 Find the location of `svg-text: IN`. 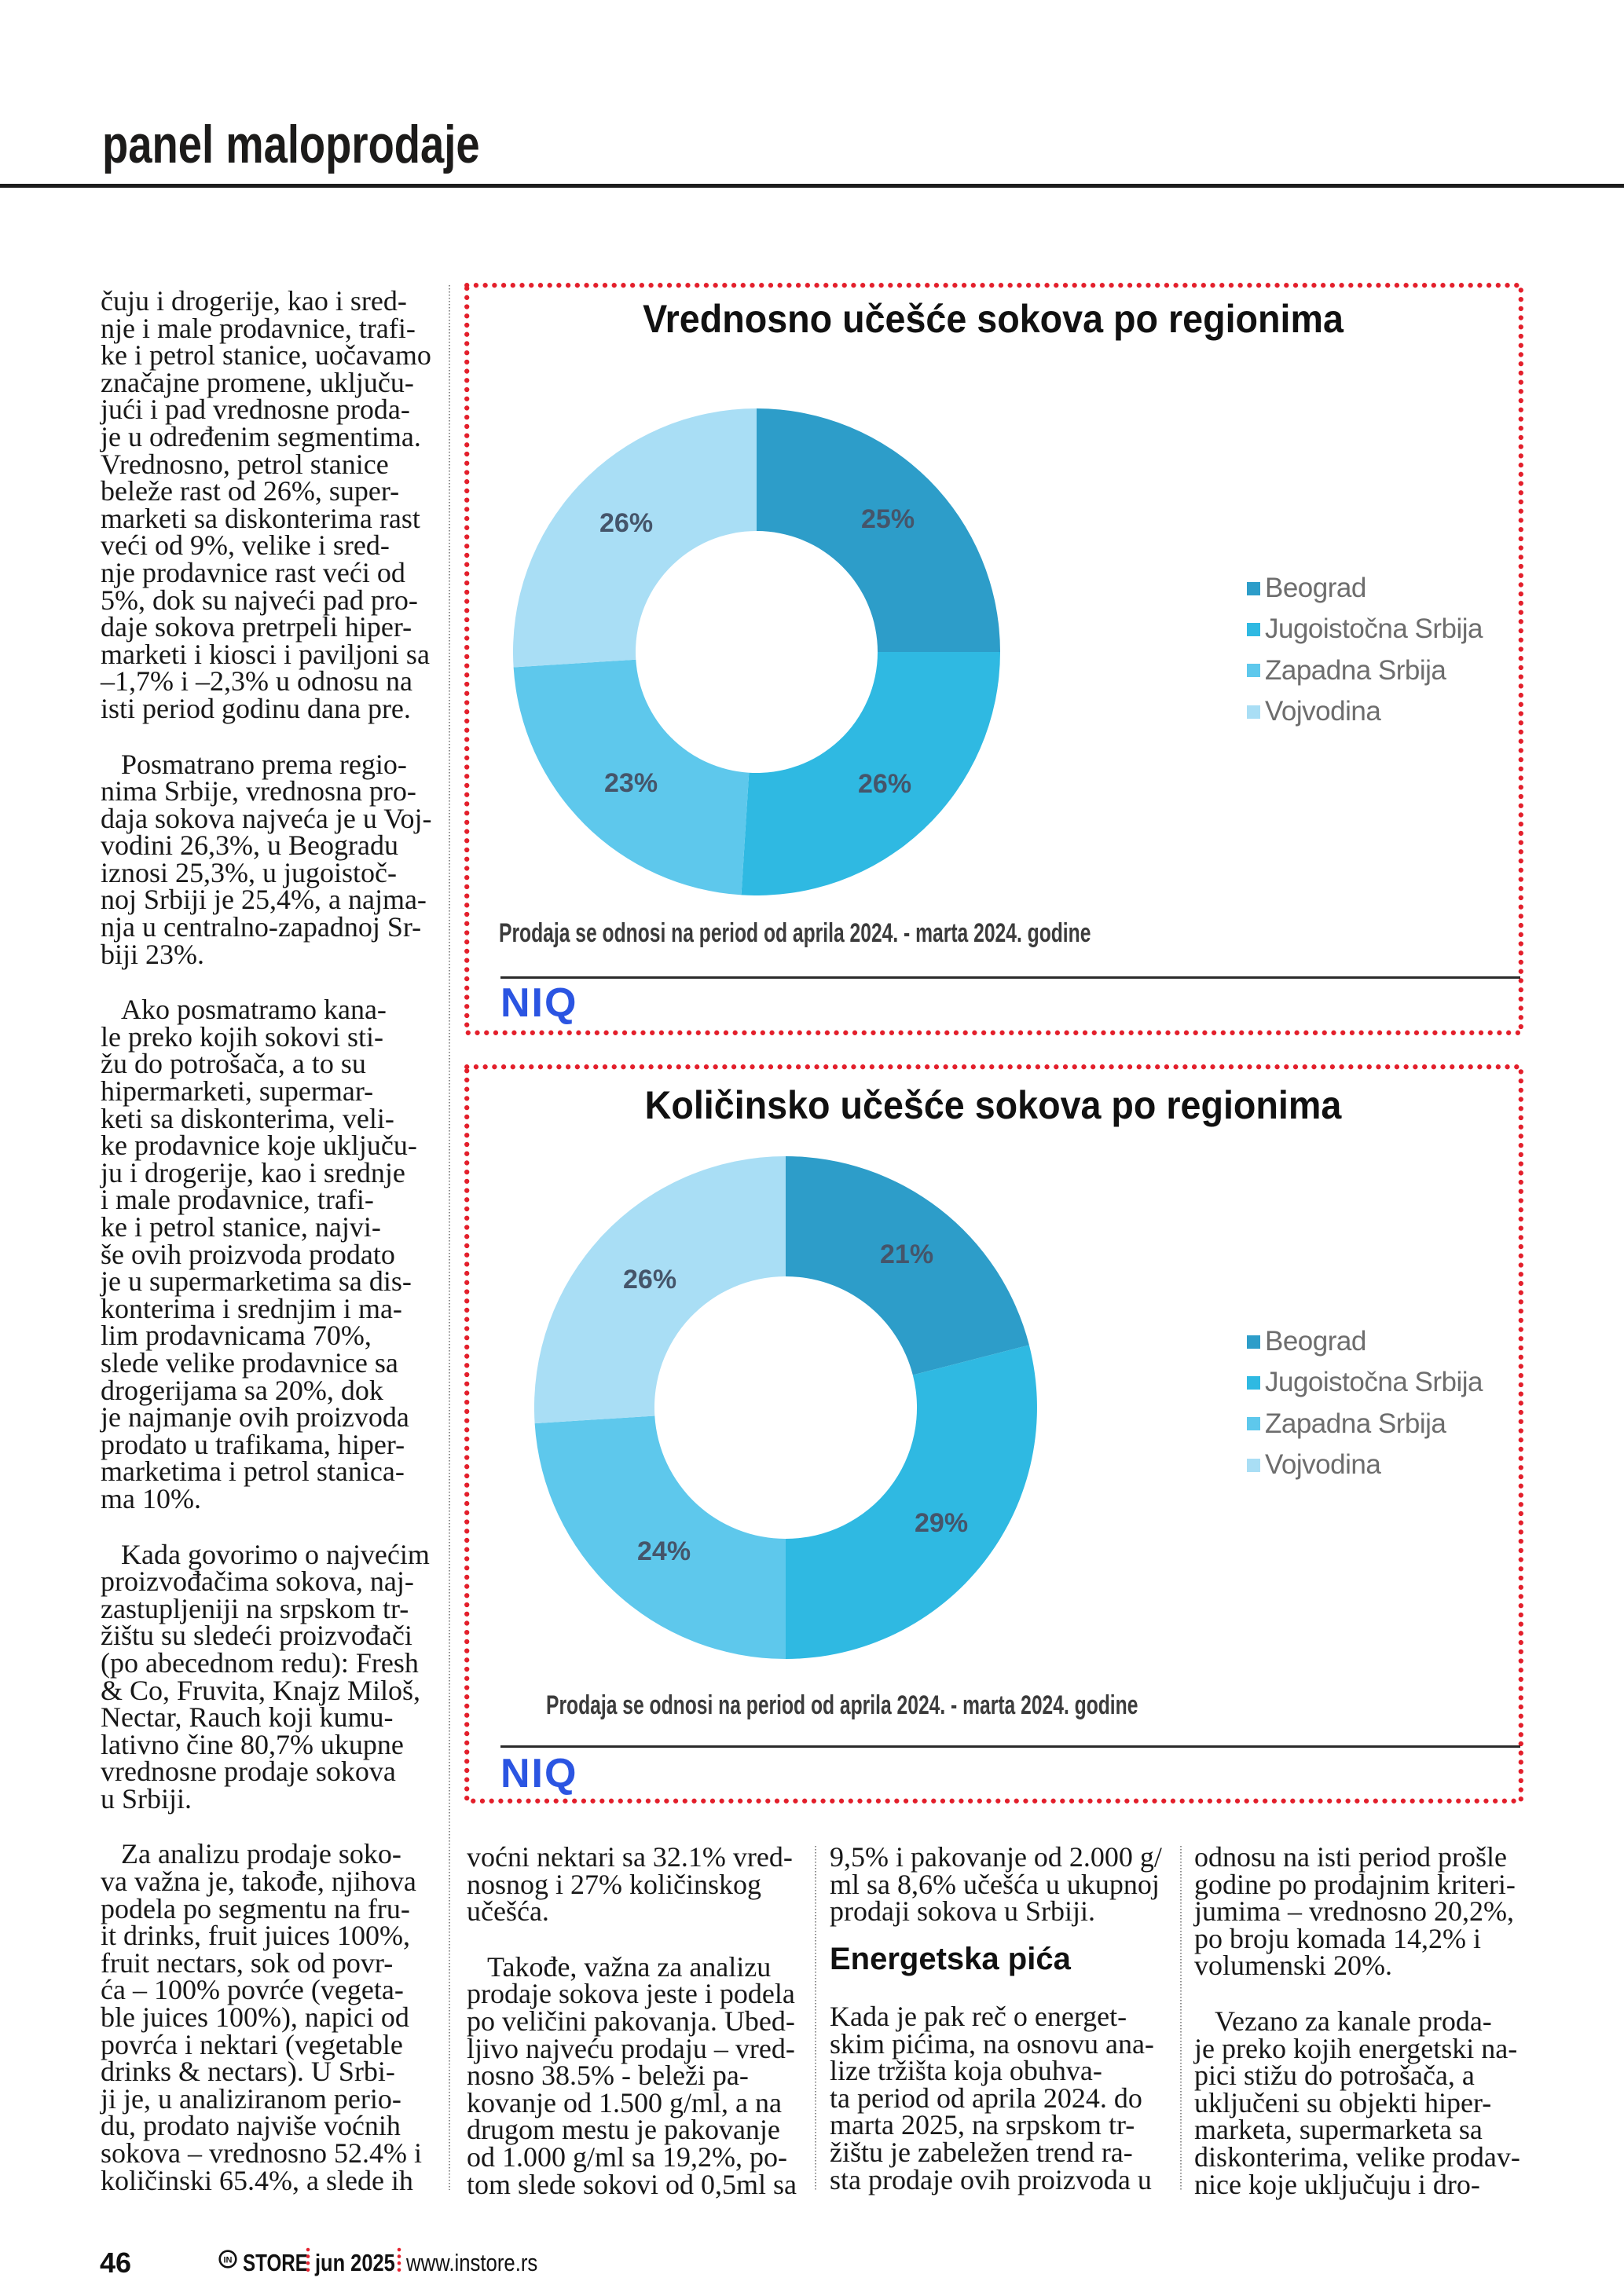

svg-text: IN is located at coordinates (228, 2260).